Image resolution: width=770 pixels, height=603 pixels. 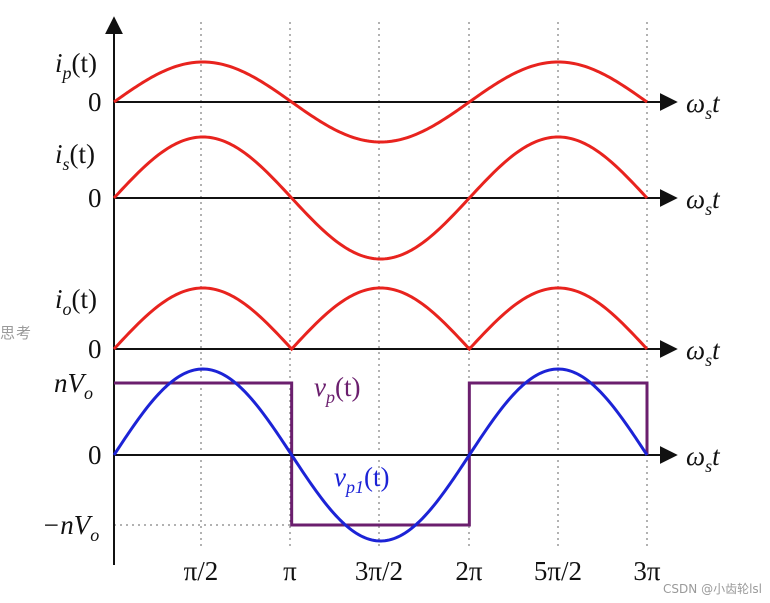 I want to click on label-io: io(t), so click(x=76, y=301).